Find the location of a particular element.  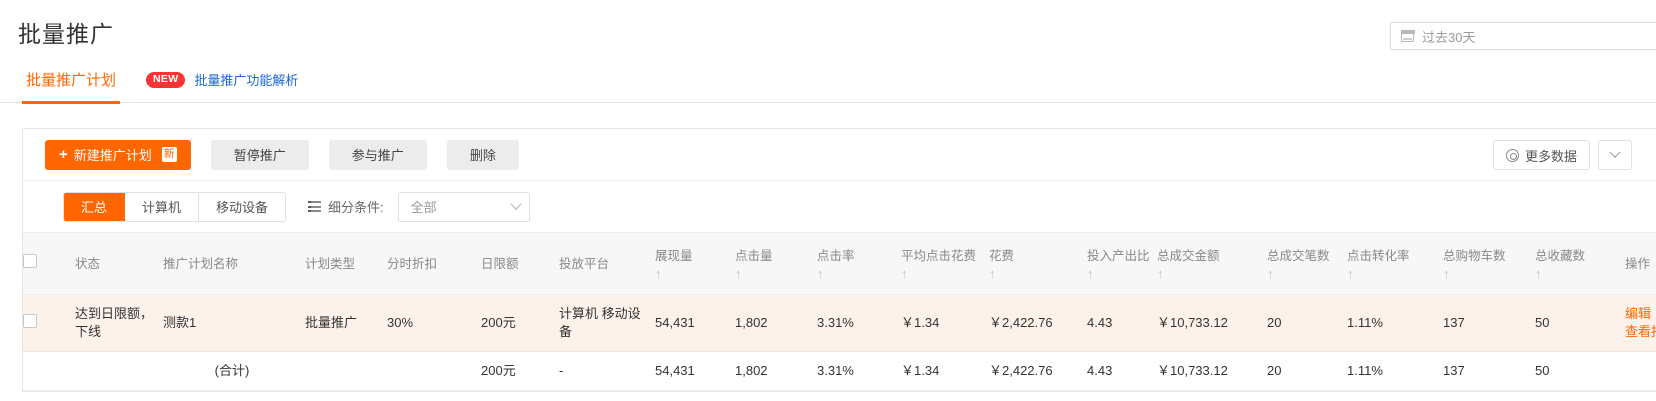

subcondition-select-value: 全部 is located at coordinates (423, 207).